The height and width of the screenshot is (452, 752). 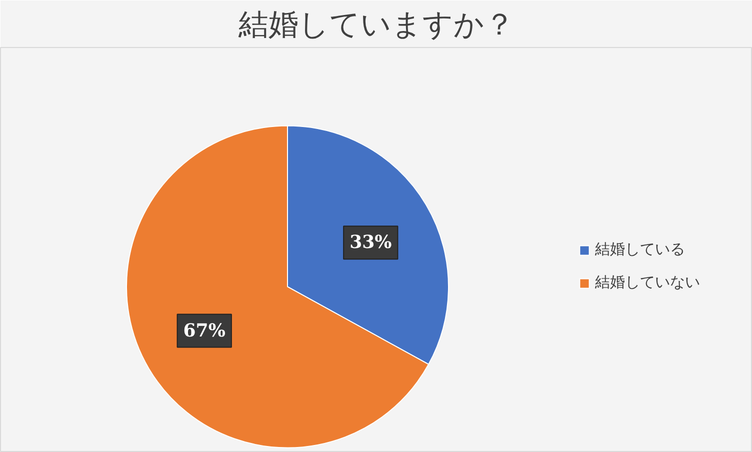 I want to click on data-label: 33%, so click(x=371, y=243).